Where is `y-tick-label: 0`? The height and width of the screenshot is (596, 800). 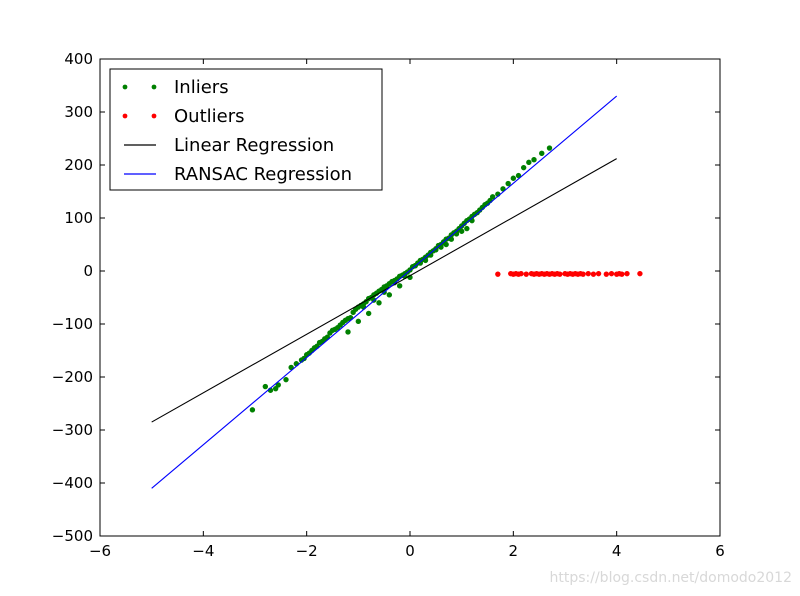
y-tick-label: 0 is located at coordinates (88, 271).